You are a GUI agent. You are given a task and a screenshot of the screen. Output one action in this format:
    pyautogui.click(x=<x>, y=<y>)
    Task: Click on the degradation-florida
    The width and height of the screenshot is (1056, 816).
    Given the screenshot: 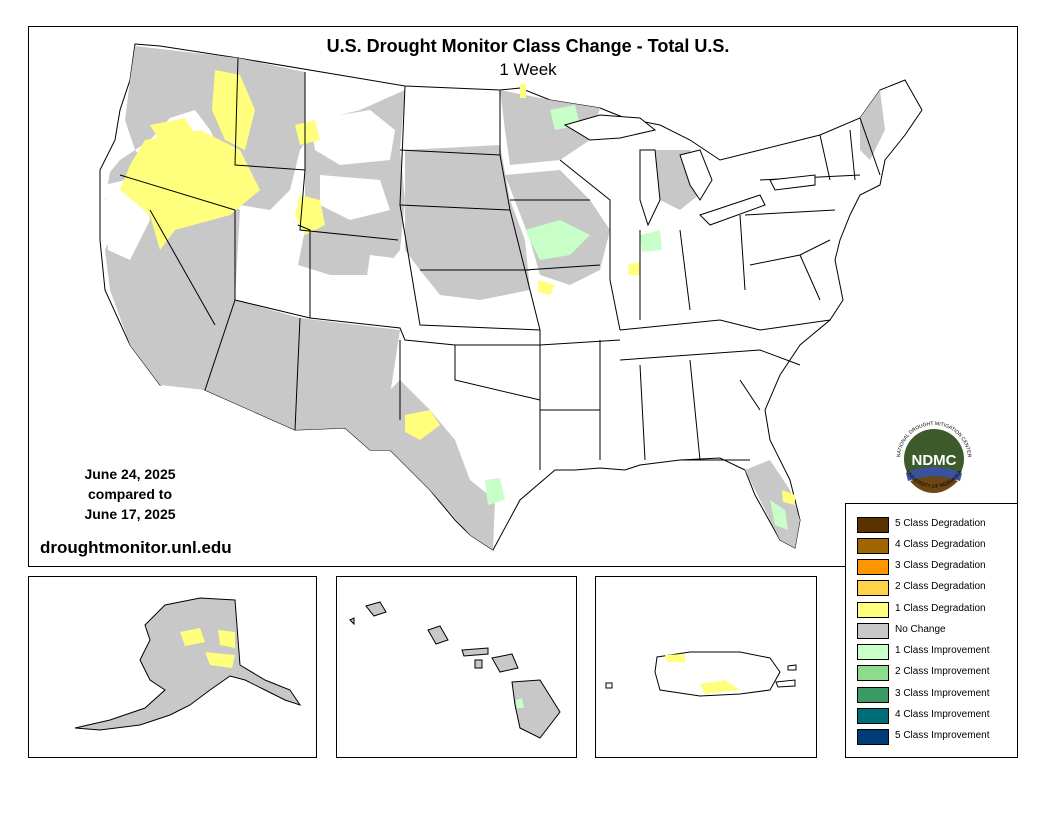 What is the action you would take?
    pyautogui.click(x=788, y=497)
    